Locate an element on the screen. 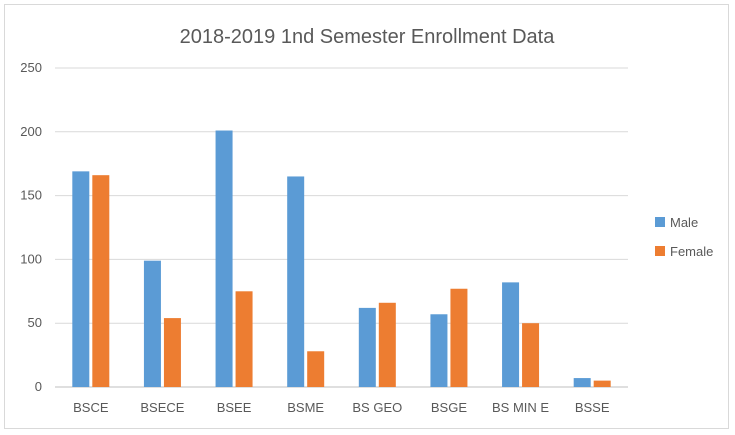 The height and width of the screenshot is (435, 735). y-tick-label: 150 is located at coordinates (31, 195).